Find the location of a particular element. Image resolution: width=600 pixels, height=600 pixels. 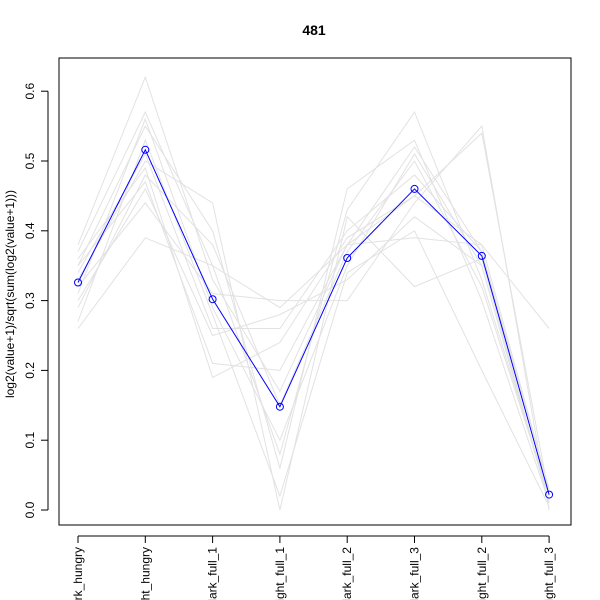

x-tick-label: ght_hungry is located at coordinates (145, 573).